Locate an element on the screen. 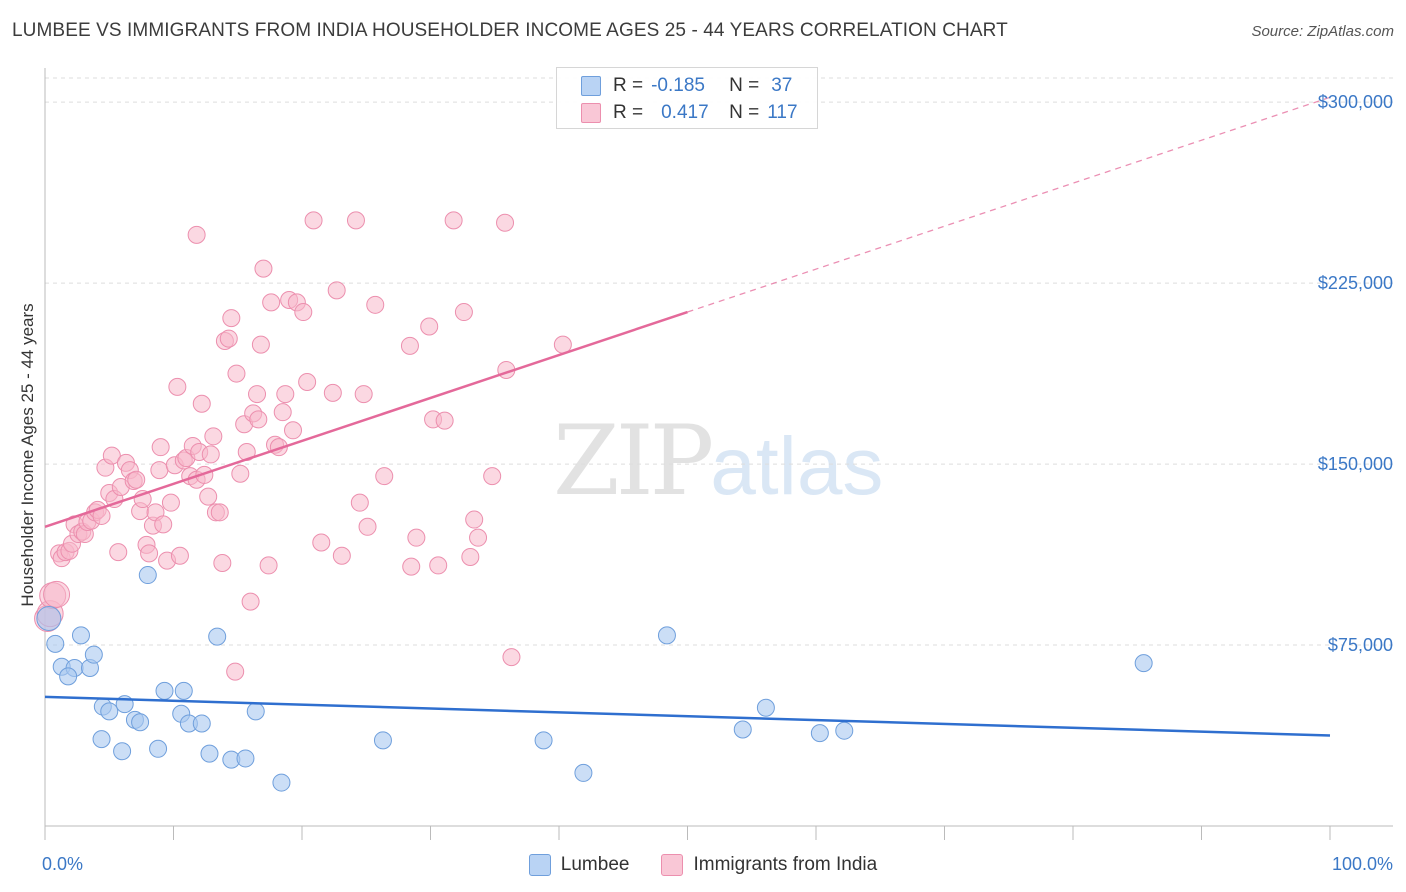 This screenshot has width=1406, height=892. legend-item-india: Immigrants from India is located at coordinates (769, 865).